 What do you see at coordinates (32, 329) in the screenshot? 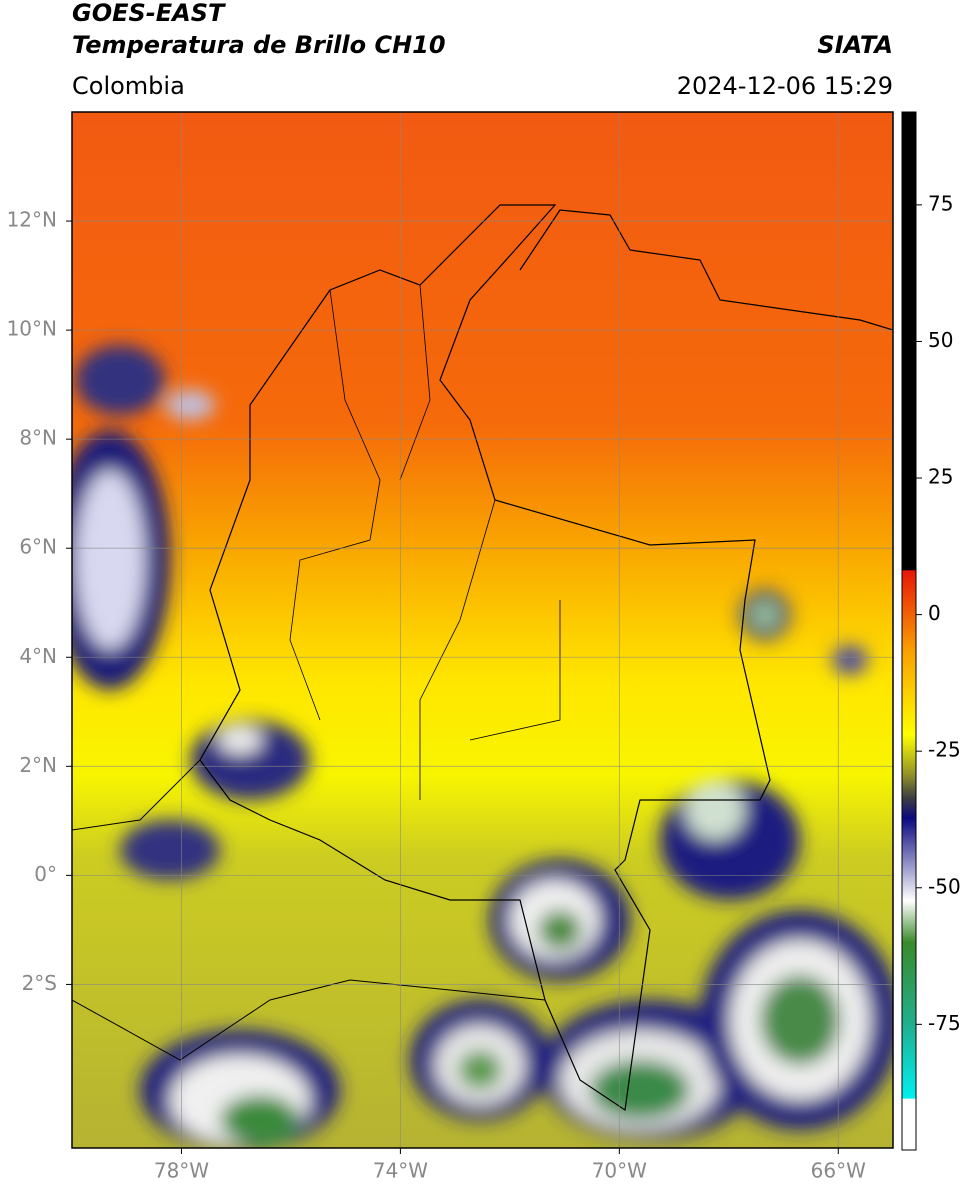
I see `lat-tick-label: 10°N` at bounding box center [32, 329].